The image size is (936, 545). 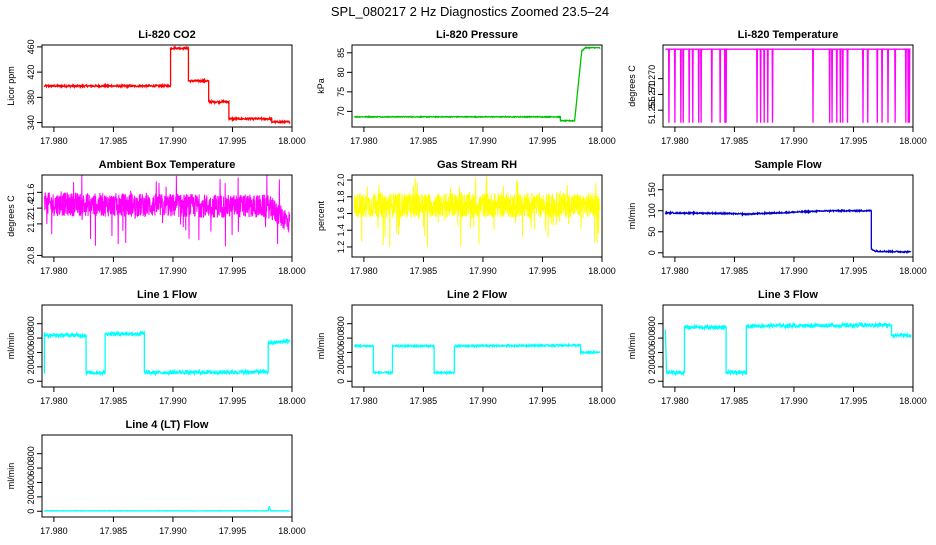 What do you see at coordinates (166, 35) in the screenshot?
I see `panel-title: Li-820 CO2` at bounding box center [166, 35].